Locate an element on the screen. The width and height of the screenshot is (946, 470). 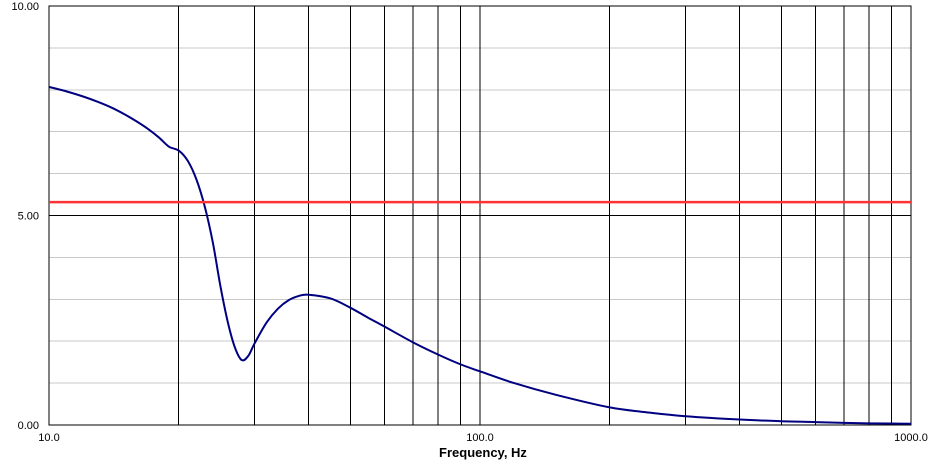
x-tick-label: 1000.0 is located at coordinates (911, 438).